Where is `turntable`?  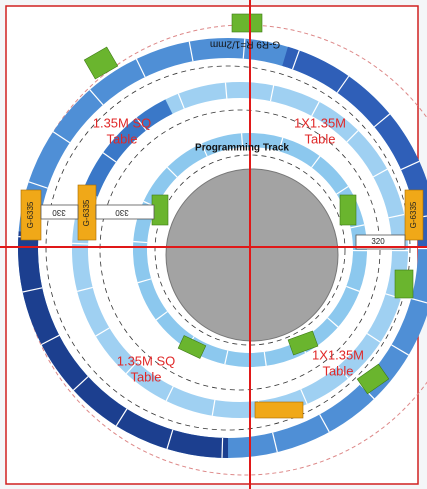
turntable is located at coordinates (252, 255).